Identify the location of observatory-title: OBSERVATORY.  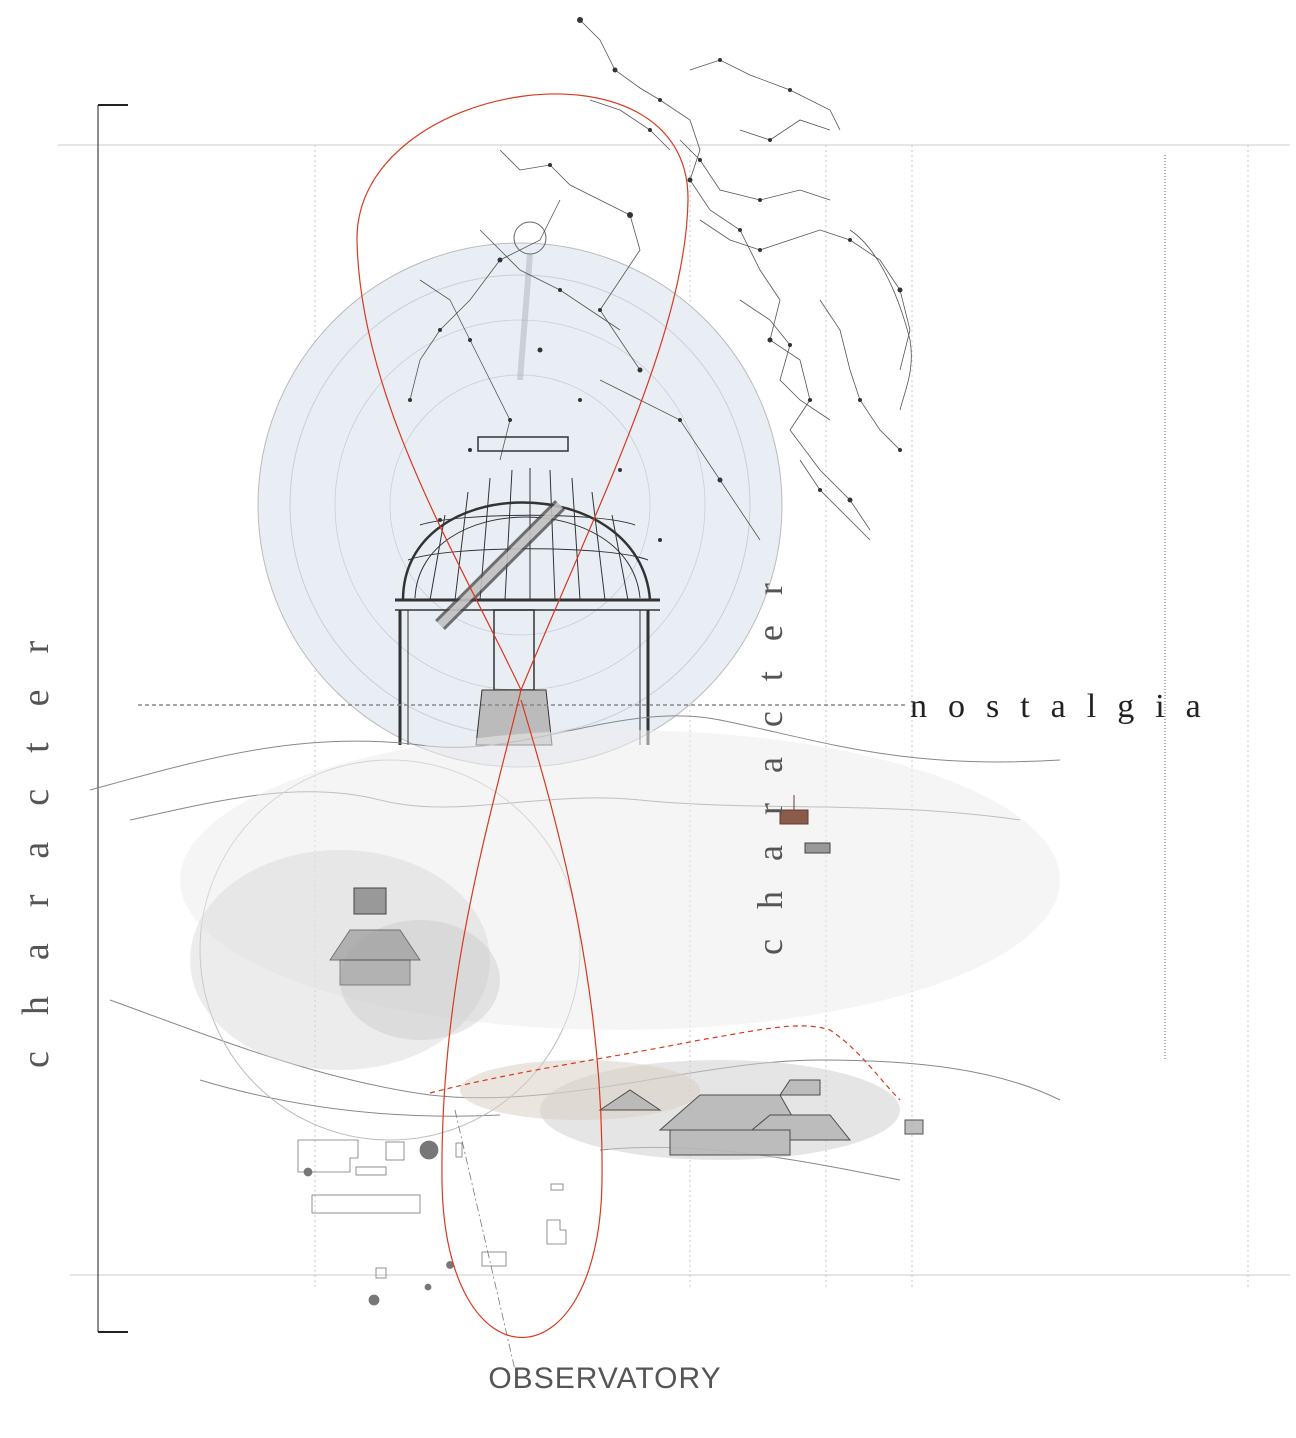
(605, 1378).